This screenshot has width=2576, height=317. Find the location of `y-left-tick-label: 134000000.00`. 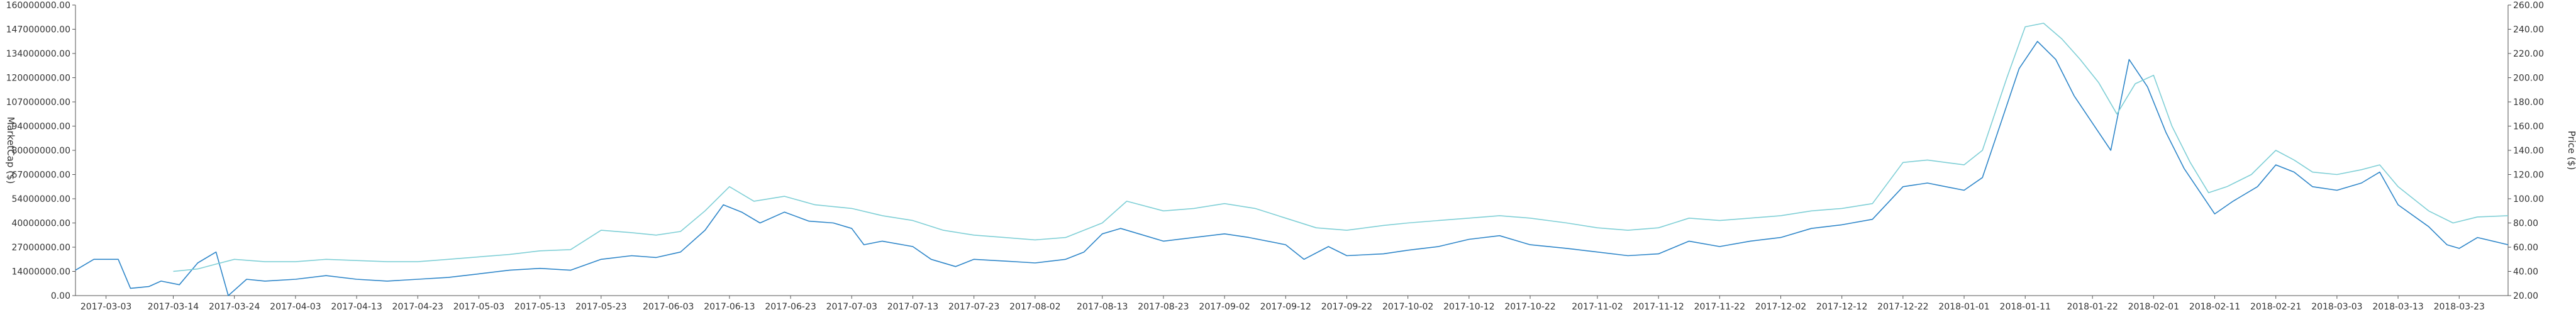

y-left-tick-label: 134000000.00 is located at coordinates (38, 54).